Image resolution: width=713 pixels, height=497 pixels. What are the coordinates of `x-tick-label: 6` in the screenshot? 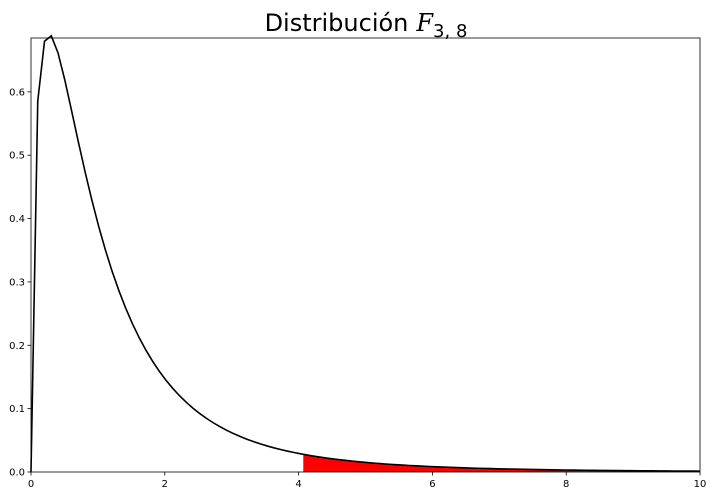 It's located at (432, 484).